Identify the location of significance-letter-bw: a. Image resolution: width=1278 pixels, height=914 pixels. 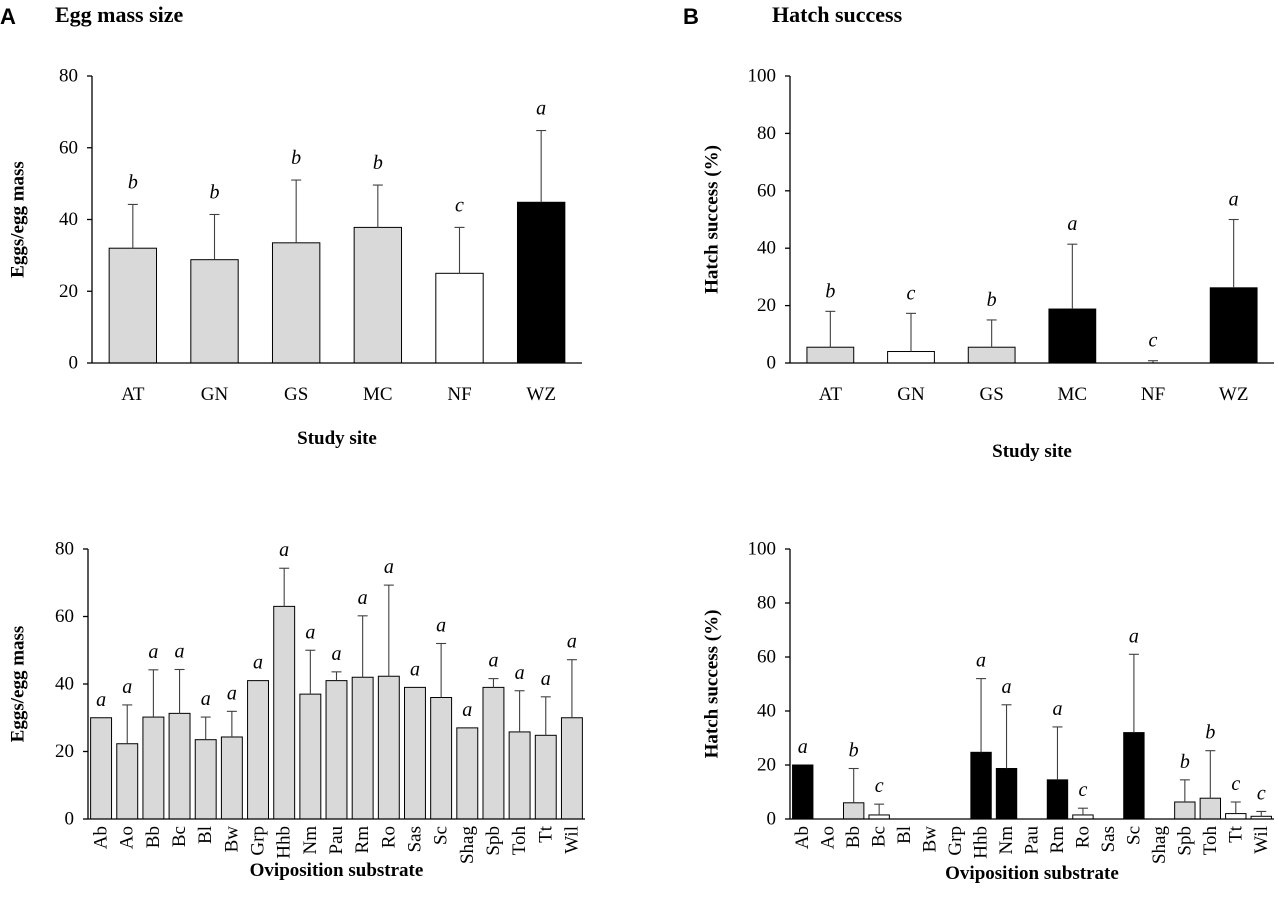
(232, 693).